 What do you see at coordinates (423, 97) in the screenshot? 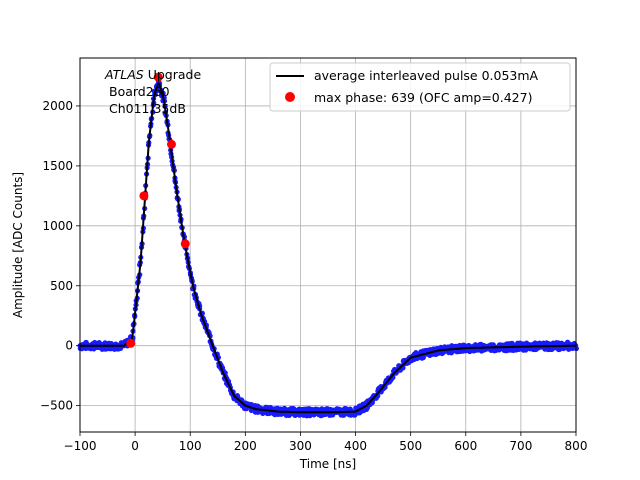
I see `legend-label-max-phase: max phase: 639 (OFC amp=0.427)` at bounding box center [423, 97].